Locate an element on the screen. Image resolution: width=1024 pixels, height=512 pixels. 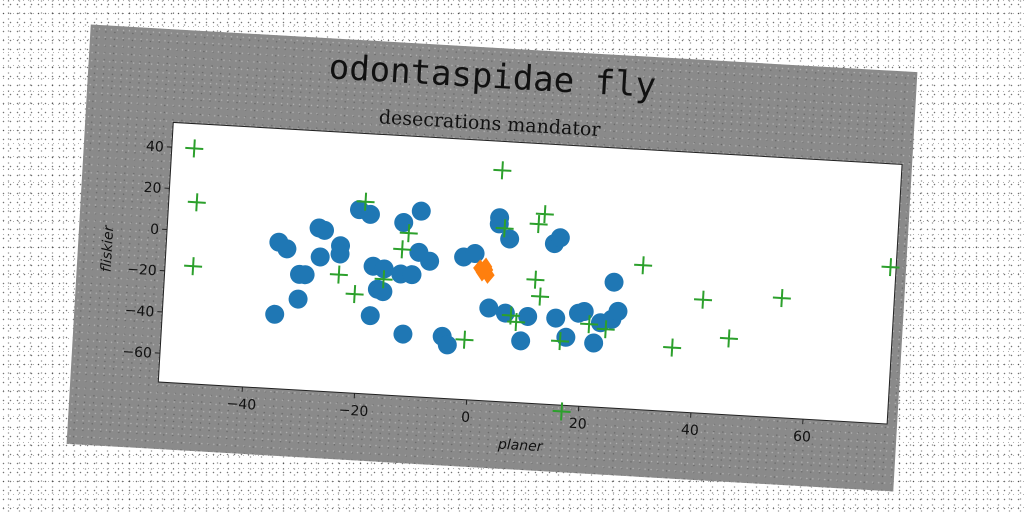
x-tick-label: −40 is located at coordinates (241, 405).